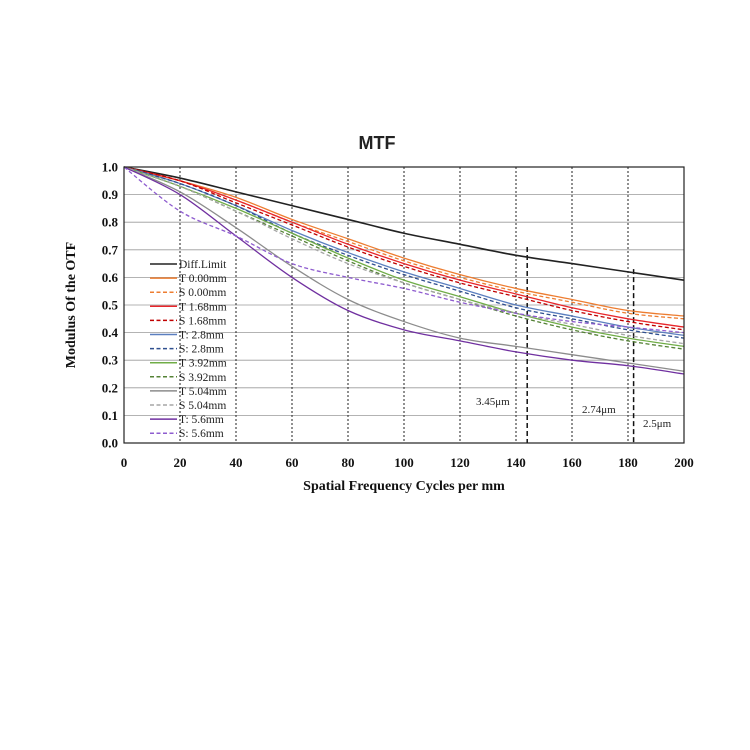 Image resolution: width=750 pixels, height=750 pixels. I want to click on y-axis-label: Modulus Of the OTF, so click(71, 305).